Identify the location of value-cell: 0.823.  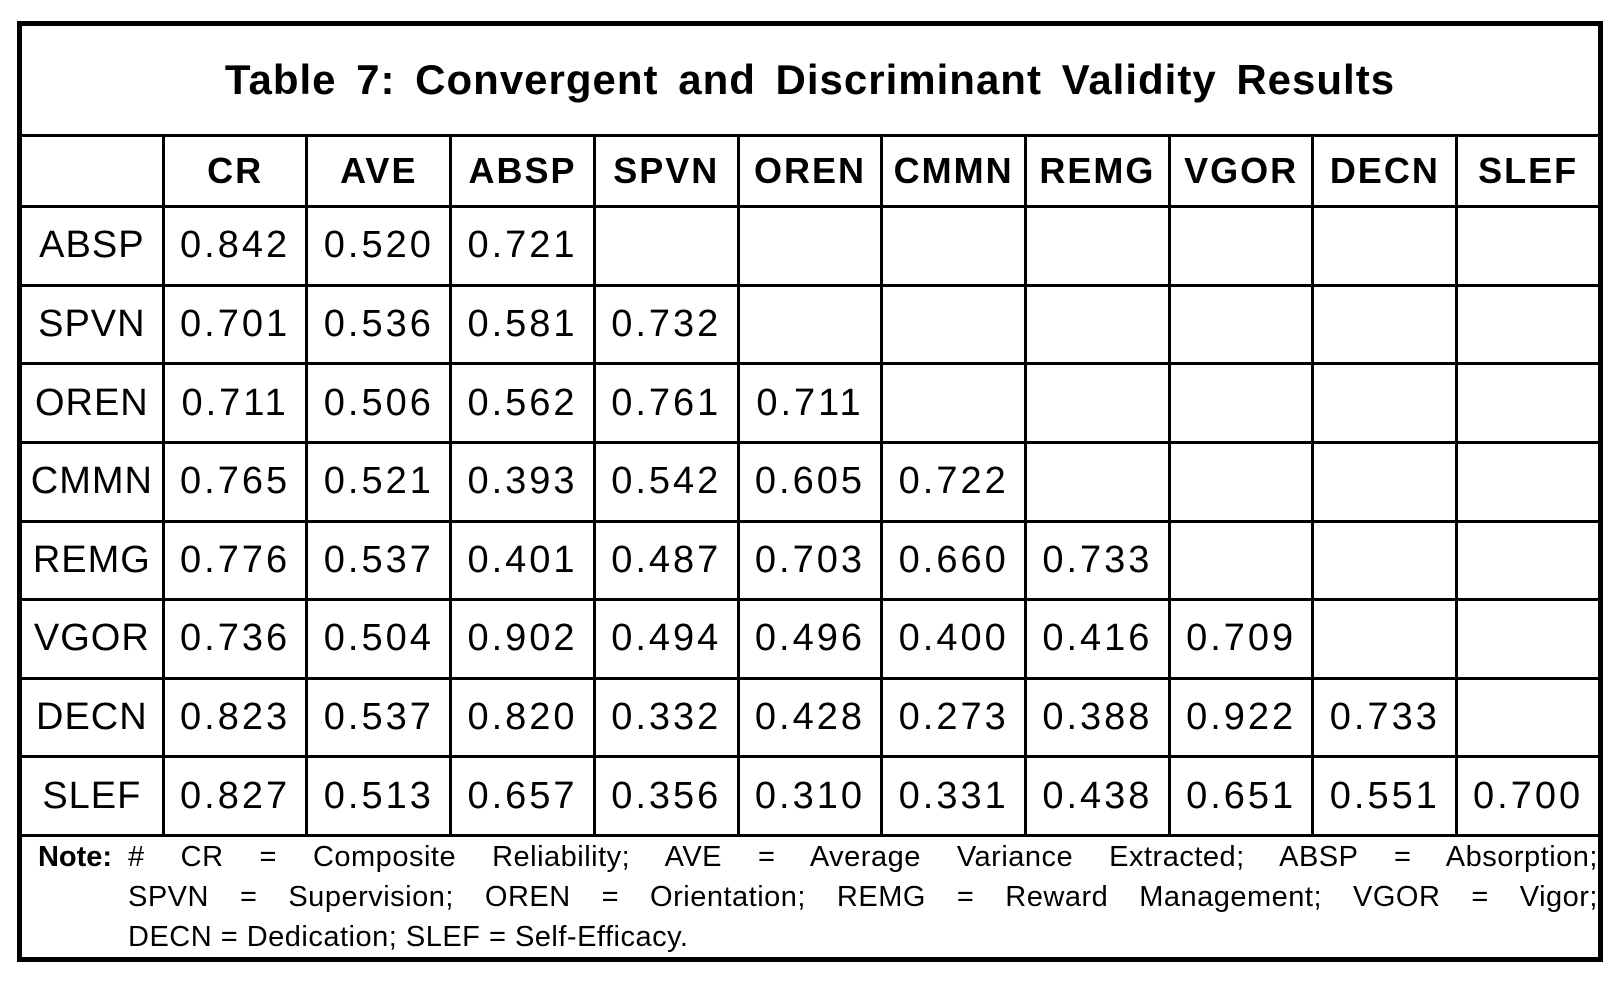
(235, 717).